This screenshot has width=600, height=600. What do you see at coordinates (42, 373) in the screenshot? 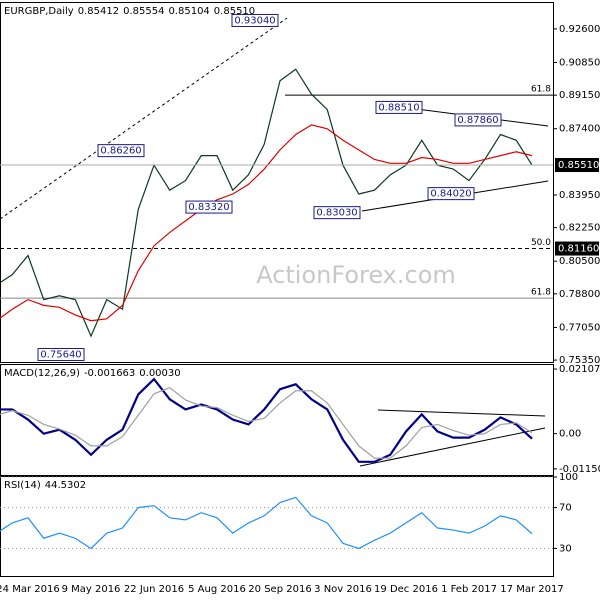
I see `pane-title: MACD(12,26,9)` at bounding box center [42, 373].